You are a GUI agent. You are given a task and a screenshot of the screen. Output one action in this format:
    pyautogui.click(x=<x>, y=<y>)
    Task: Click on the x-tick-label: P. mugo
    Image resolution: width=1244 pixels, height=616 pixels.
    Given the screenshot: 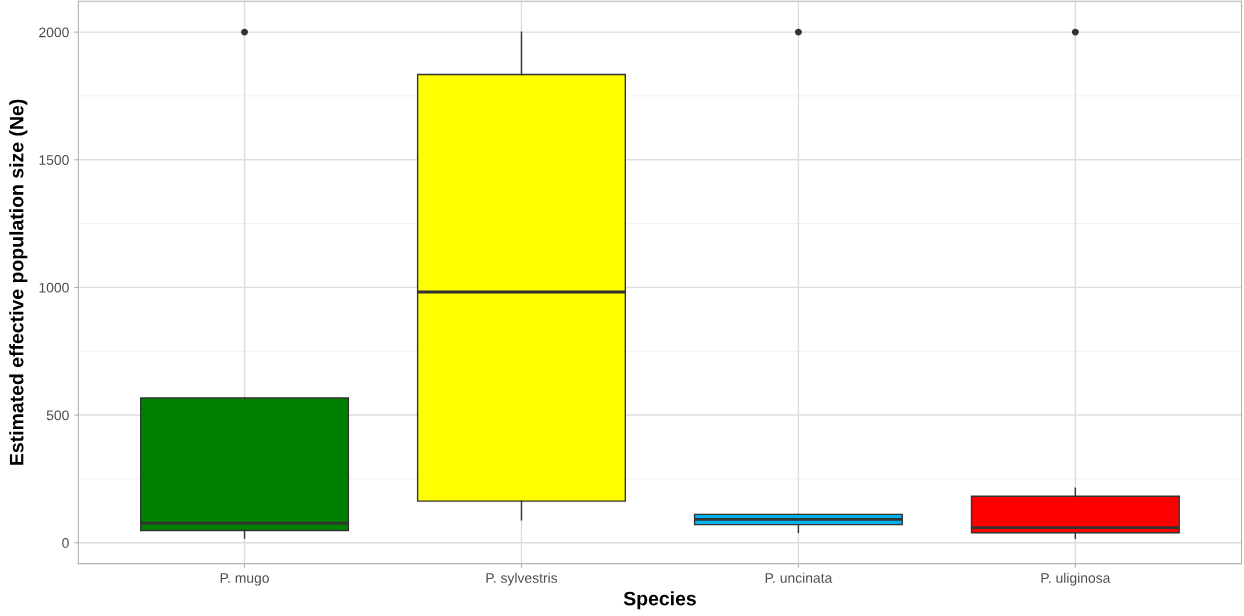 What is the action you would take?
    pyautogui.click(x=244, y=579)
    